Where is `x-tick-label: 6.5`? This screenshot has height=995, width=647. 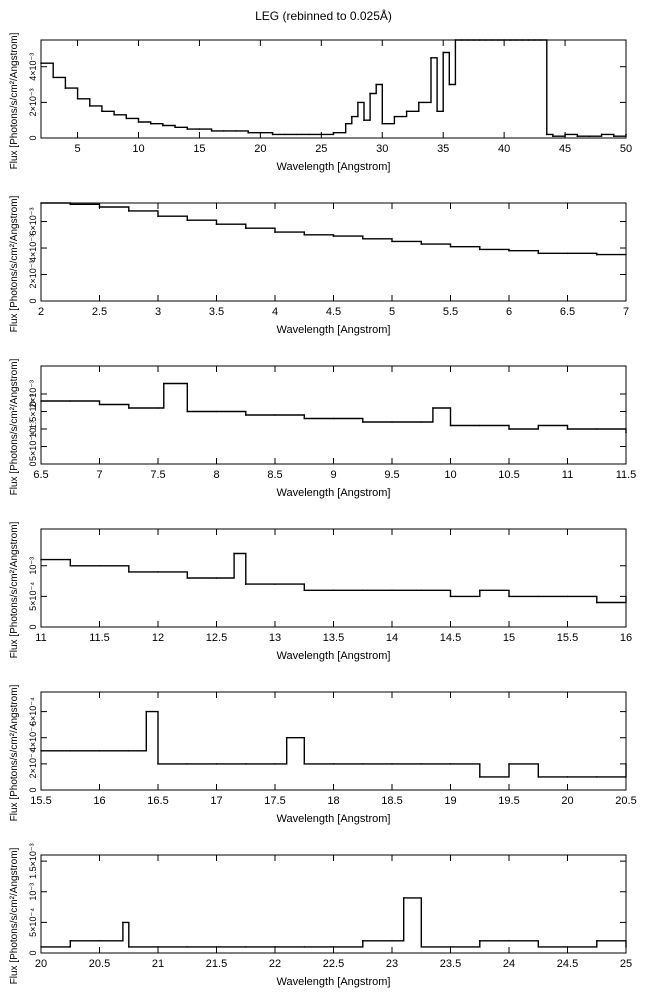 x-tick-label: 6.5 is located at coordinates (40, 475).